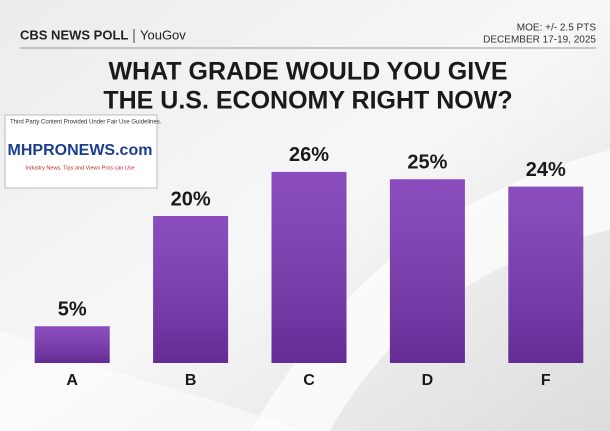 Image resolution: width=610 pixels, height=431 pixels. I want to click on x-tick-label: F, so click(546, 380).